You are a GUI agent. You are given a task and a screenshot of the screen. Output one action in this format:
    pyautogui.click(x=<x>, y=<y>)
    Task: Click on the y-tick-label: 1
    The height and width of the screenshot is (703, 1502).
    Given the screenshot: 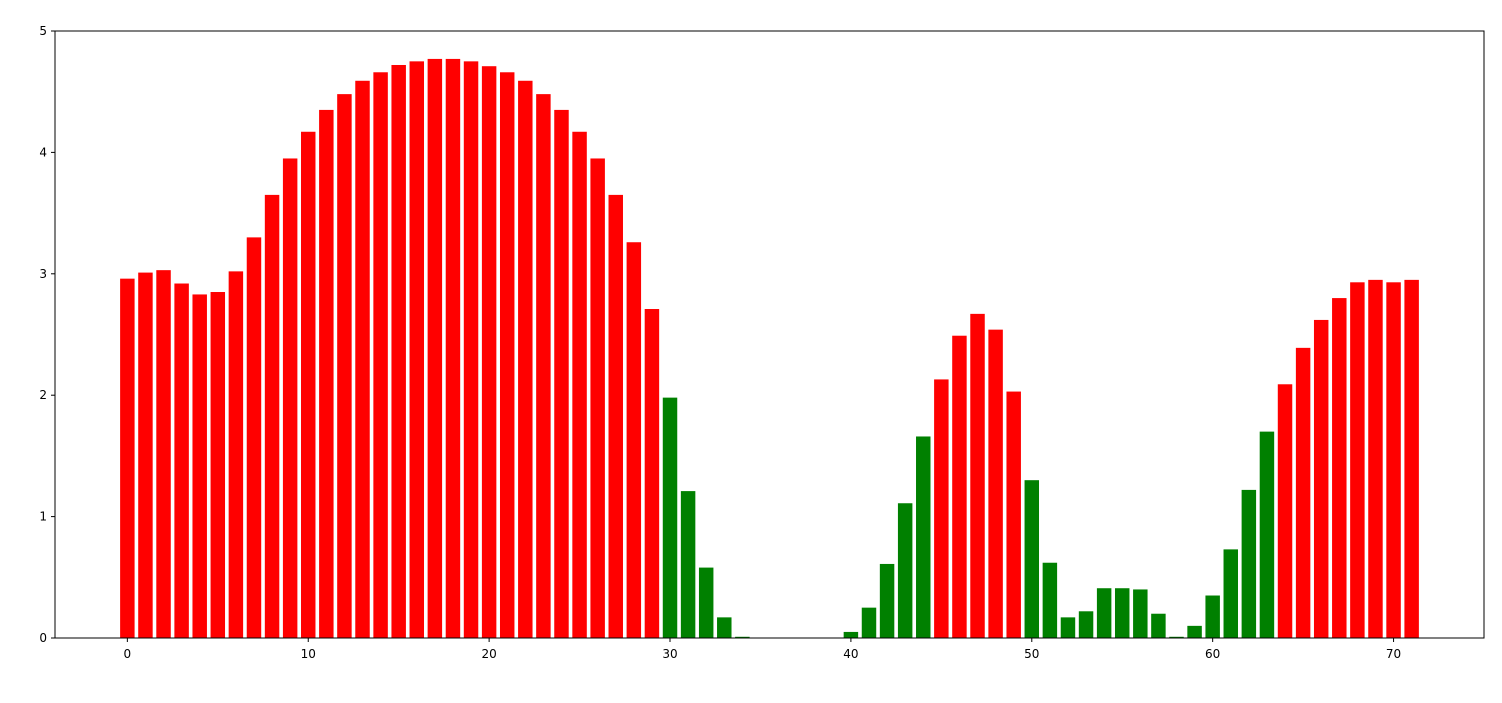 What is the action you would take?
    pyautogui.click(x=43, y=517)
    